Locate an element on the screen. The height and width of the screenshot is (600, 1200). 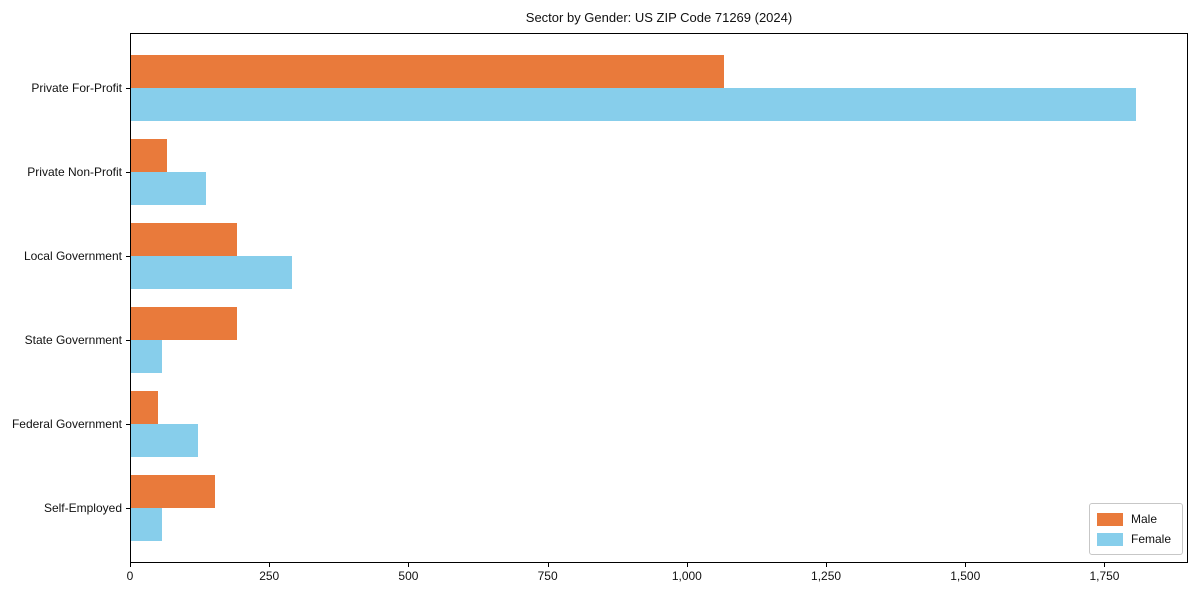
y-axis-label: Federal Government is located at coordinates (66, 424).